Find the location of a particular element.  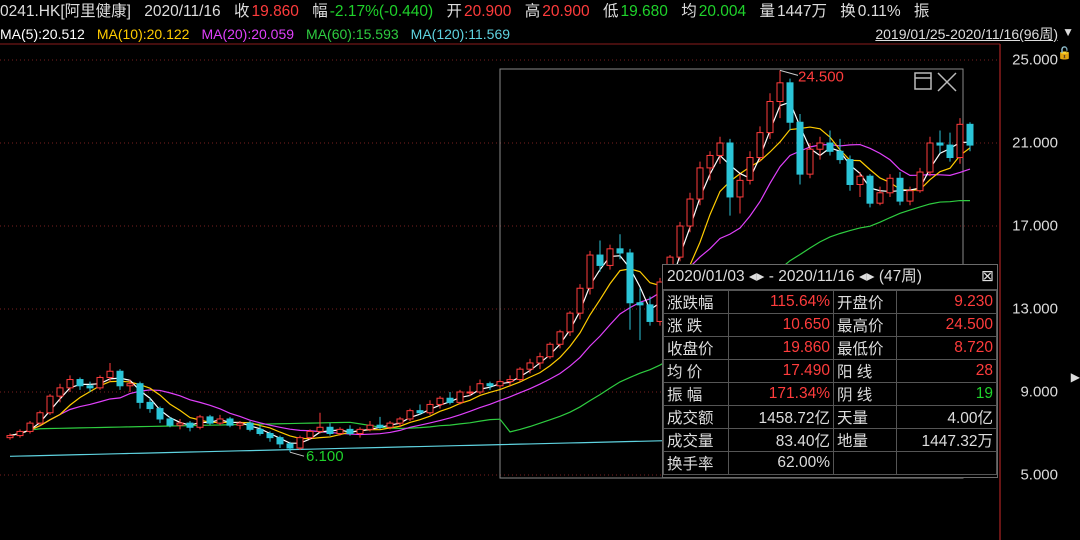

lock-icon: 🔓 is located at coordinates (1064, 53).